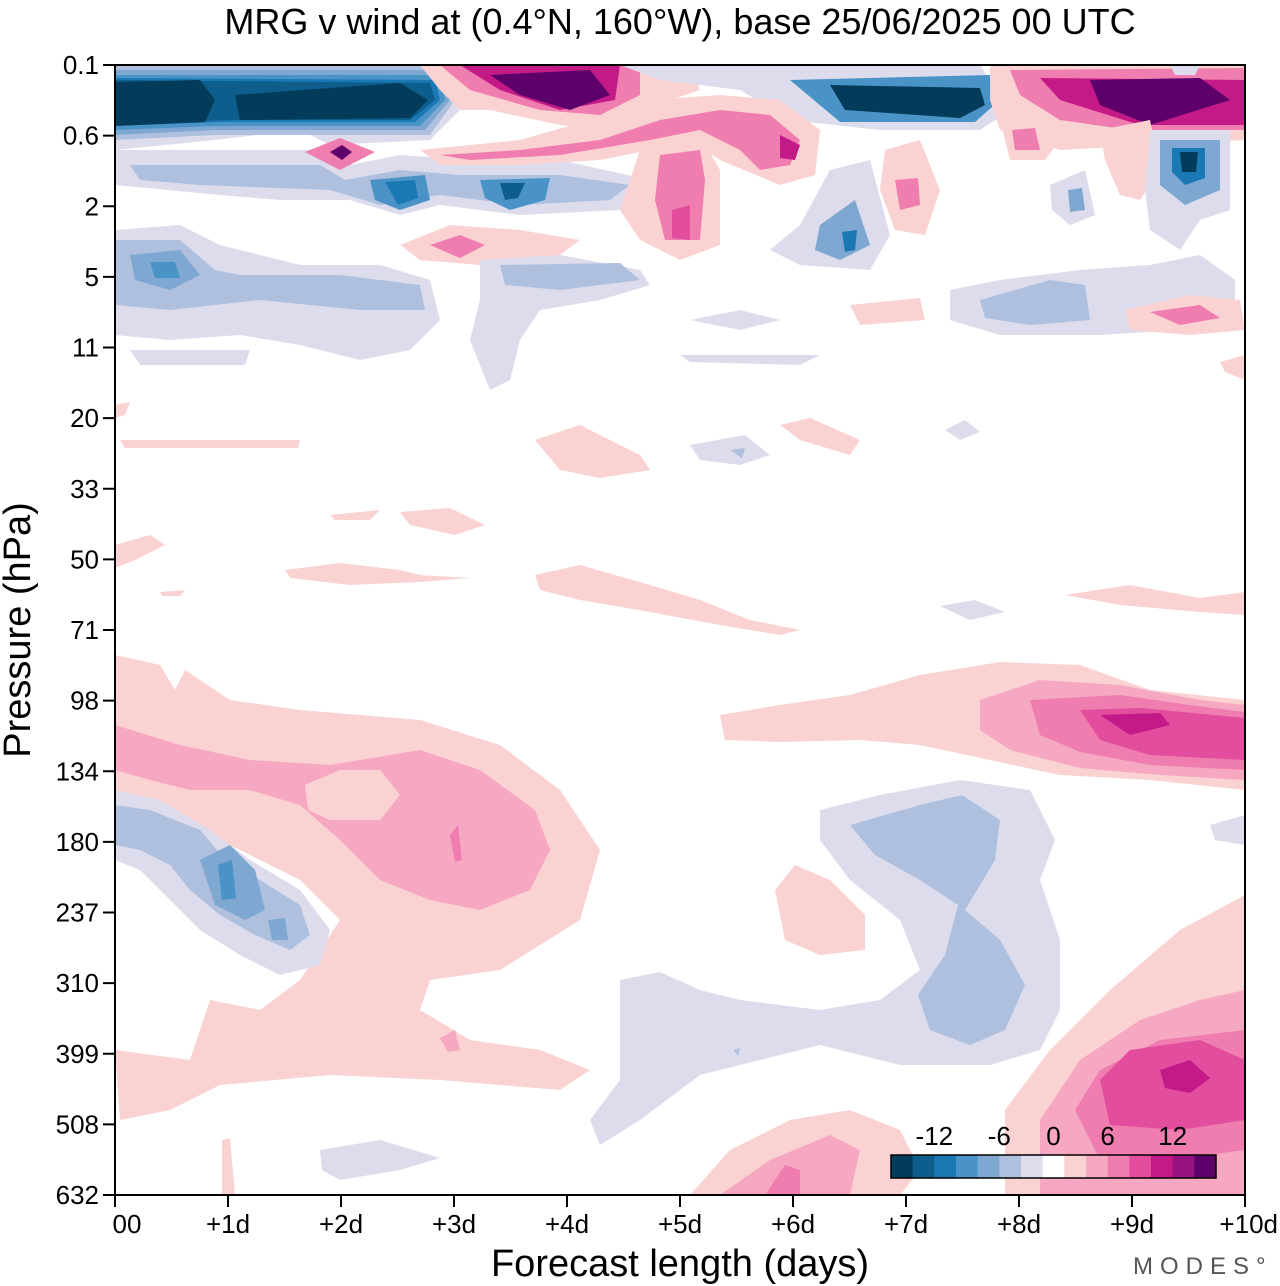  Describe the element at coordinates (962, 430) in the screenshot. I see `contour-neg-20f` at that location.